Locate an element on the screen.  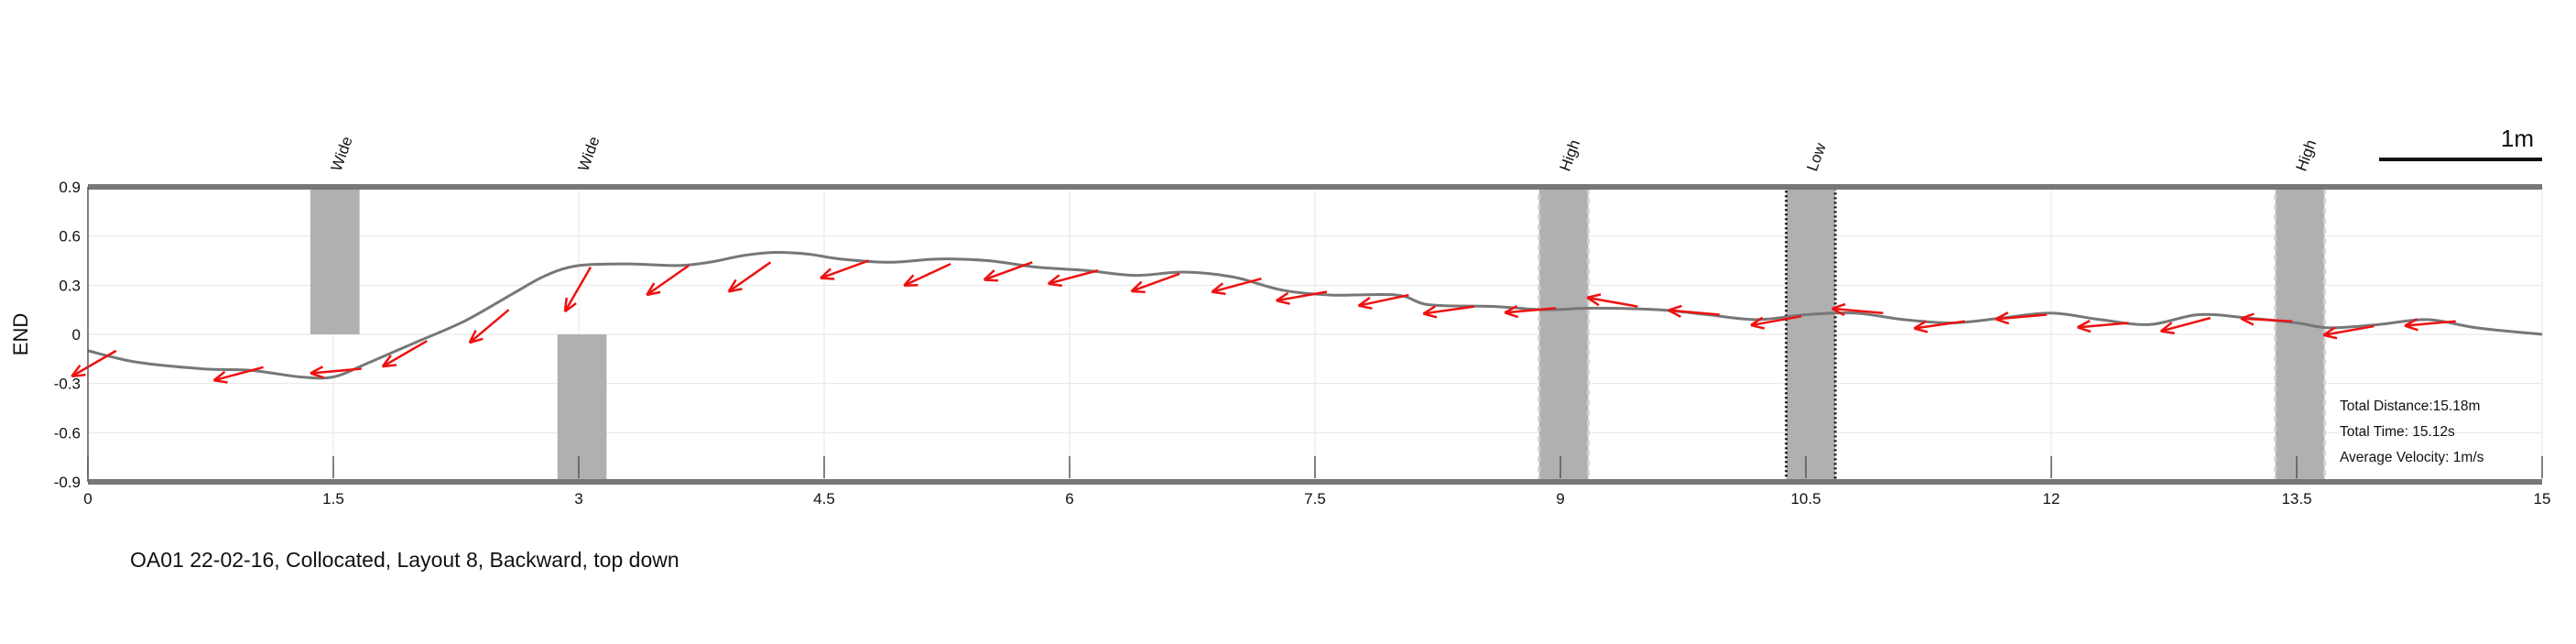
obstacle-label: High is located at coordinates (1569, 155).